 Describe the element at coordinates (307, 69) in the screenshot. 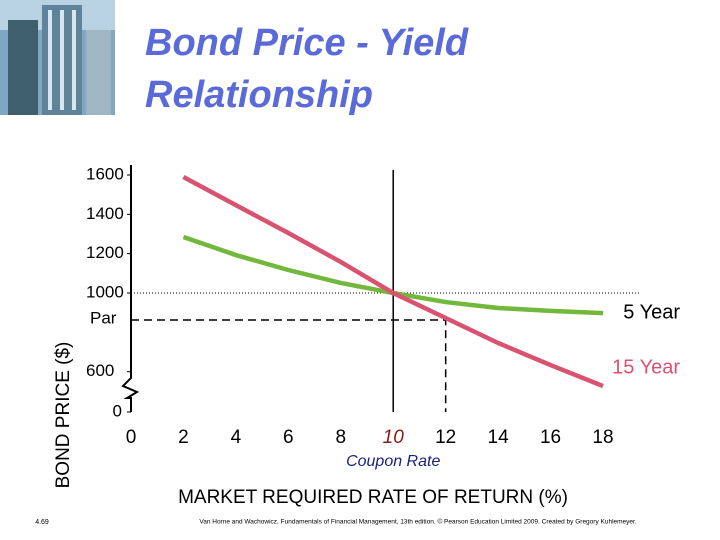

I see `chart-title: Bond Price - Yield Relationship` at that location.